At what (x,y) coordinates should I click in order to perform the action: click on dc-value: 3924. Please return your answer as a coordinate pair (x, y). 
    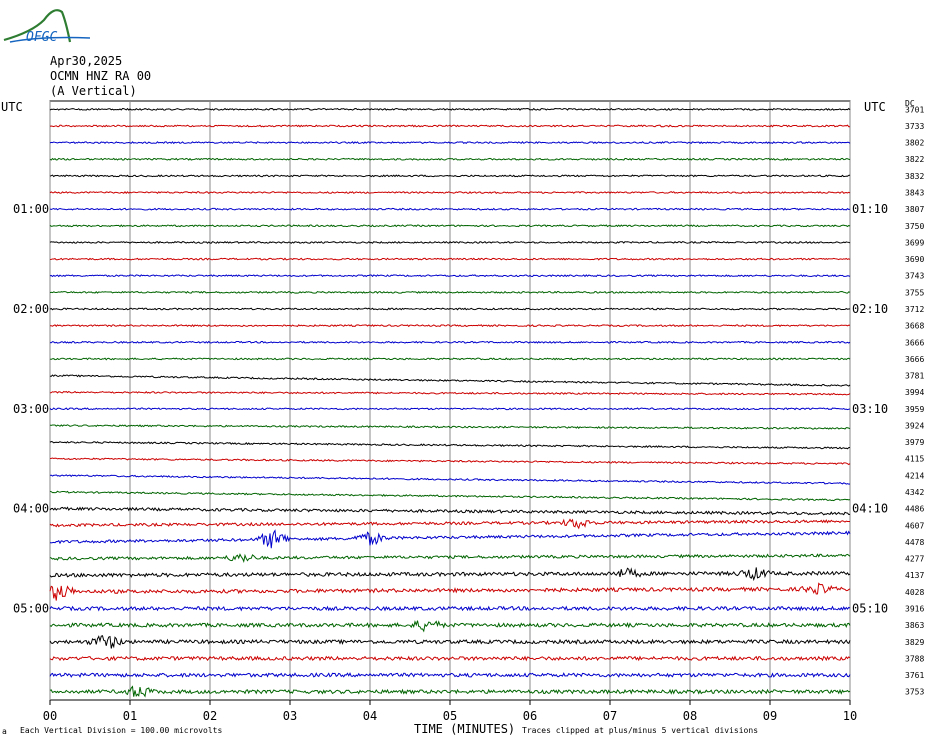
    Looking at the image, I should click on (914, 425).